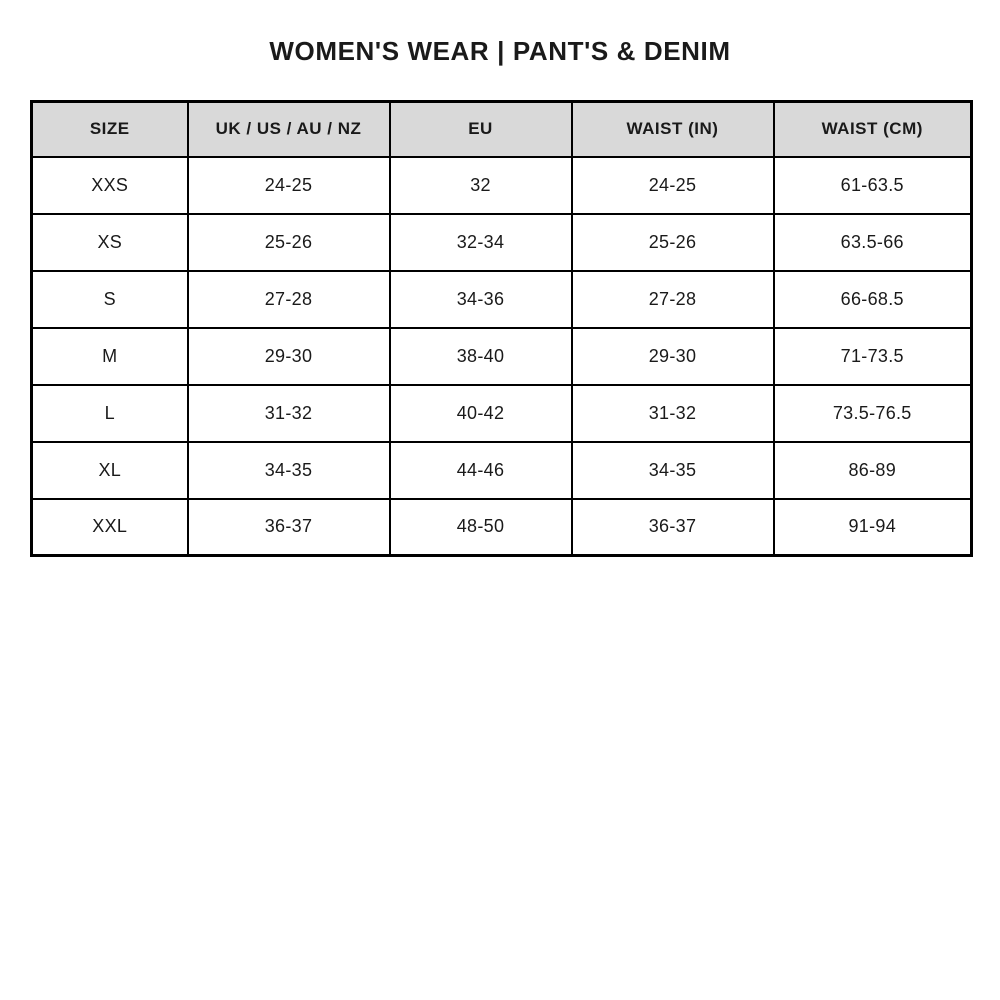 This screenshot has width=1000, height=1000. I want to click on header-cell-size: SIZE, so click(109, 129).